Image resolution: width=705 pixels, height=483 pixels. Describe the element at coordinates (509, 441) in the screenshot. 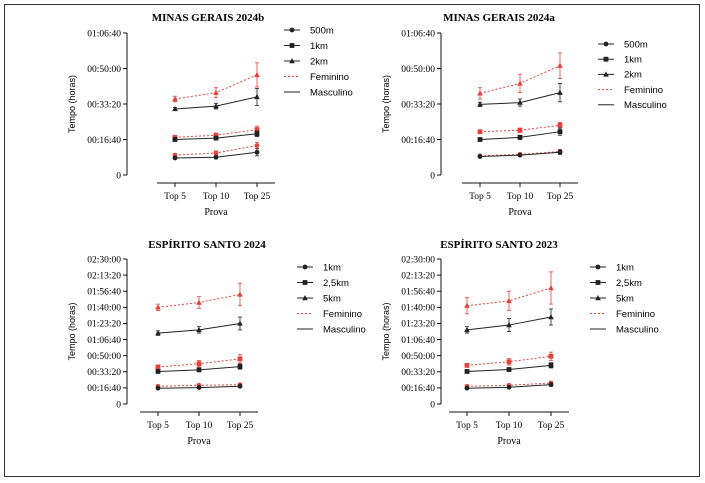

I see `x-axis-label: Prova` at that location.